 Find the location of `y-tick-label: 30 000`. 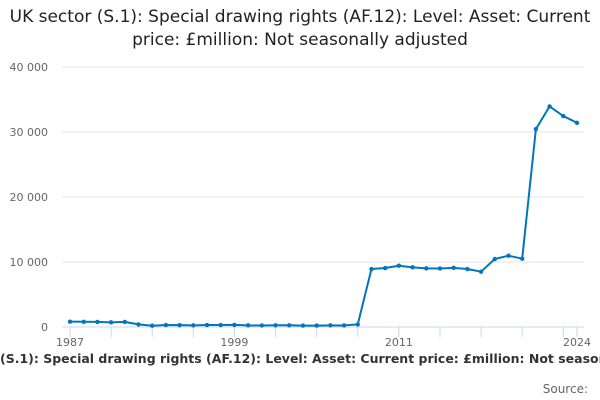

y-tick-label: 30 000 is located at coordinates (29, 132).